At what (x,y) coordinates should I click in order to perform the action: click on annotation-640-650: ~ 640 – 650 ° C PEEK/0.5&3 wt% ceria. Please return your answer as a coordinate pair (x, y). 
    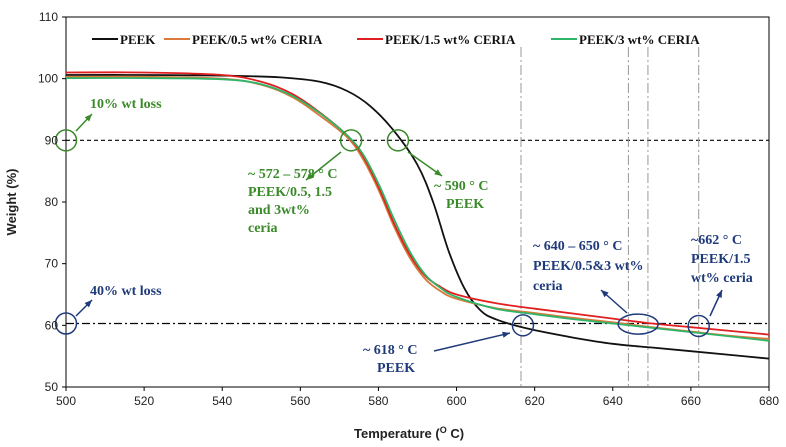
    Looking at the image, I should click on (588, 266).